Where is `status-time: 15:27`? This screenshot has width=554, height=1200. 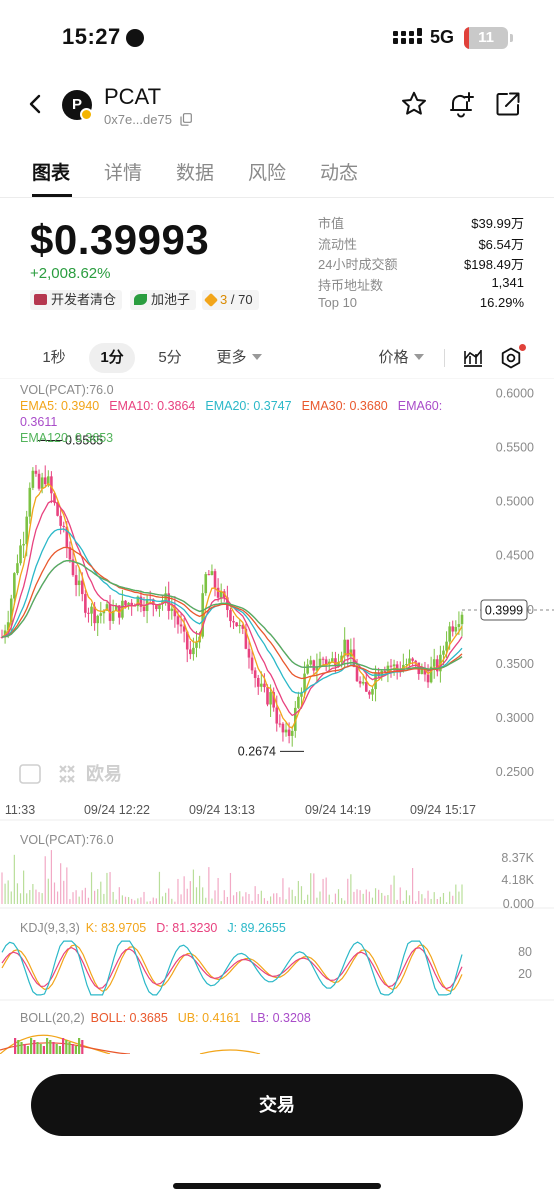 status-time: 15:27 is located at coordinates (91, 36).